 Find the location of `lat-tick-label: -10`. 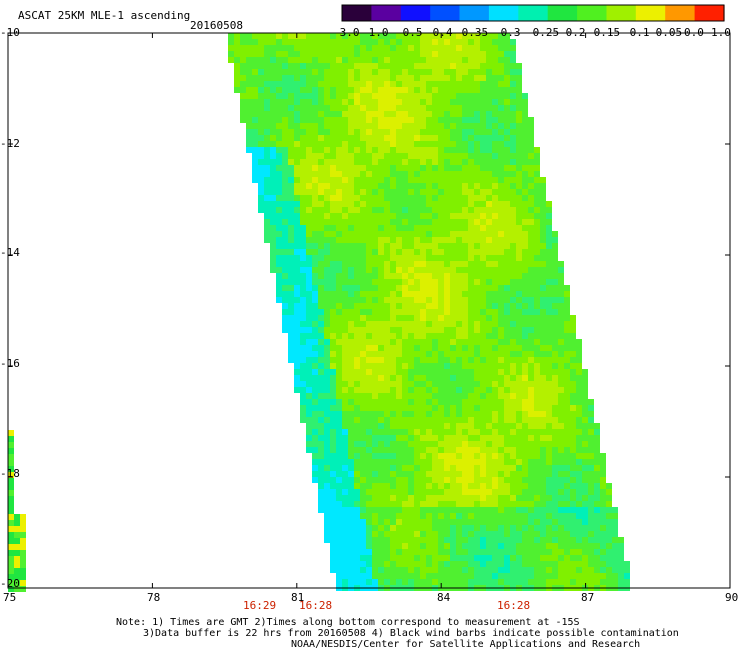

lat-tick-label: -10 is located at coordinates (10, 32).